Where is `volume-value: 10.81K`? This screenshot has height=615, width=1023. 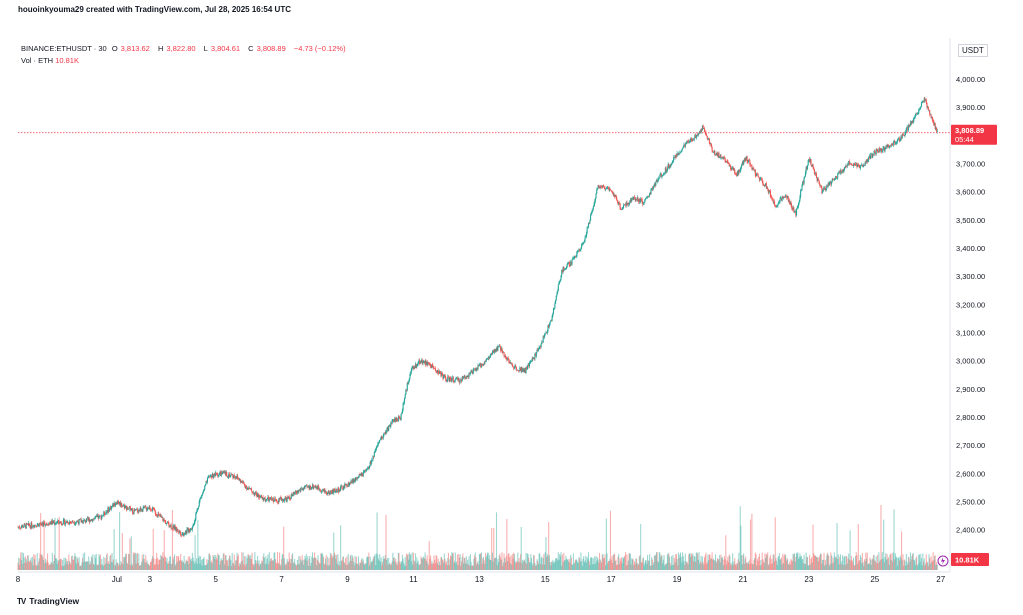 volume-value: 10.81K is located at coordinates (67, 60).